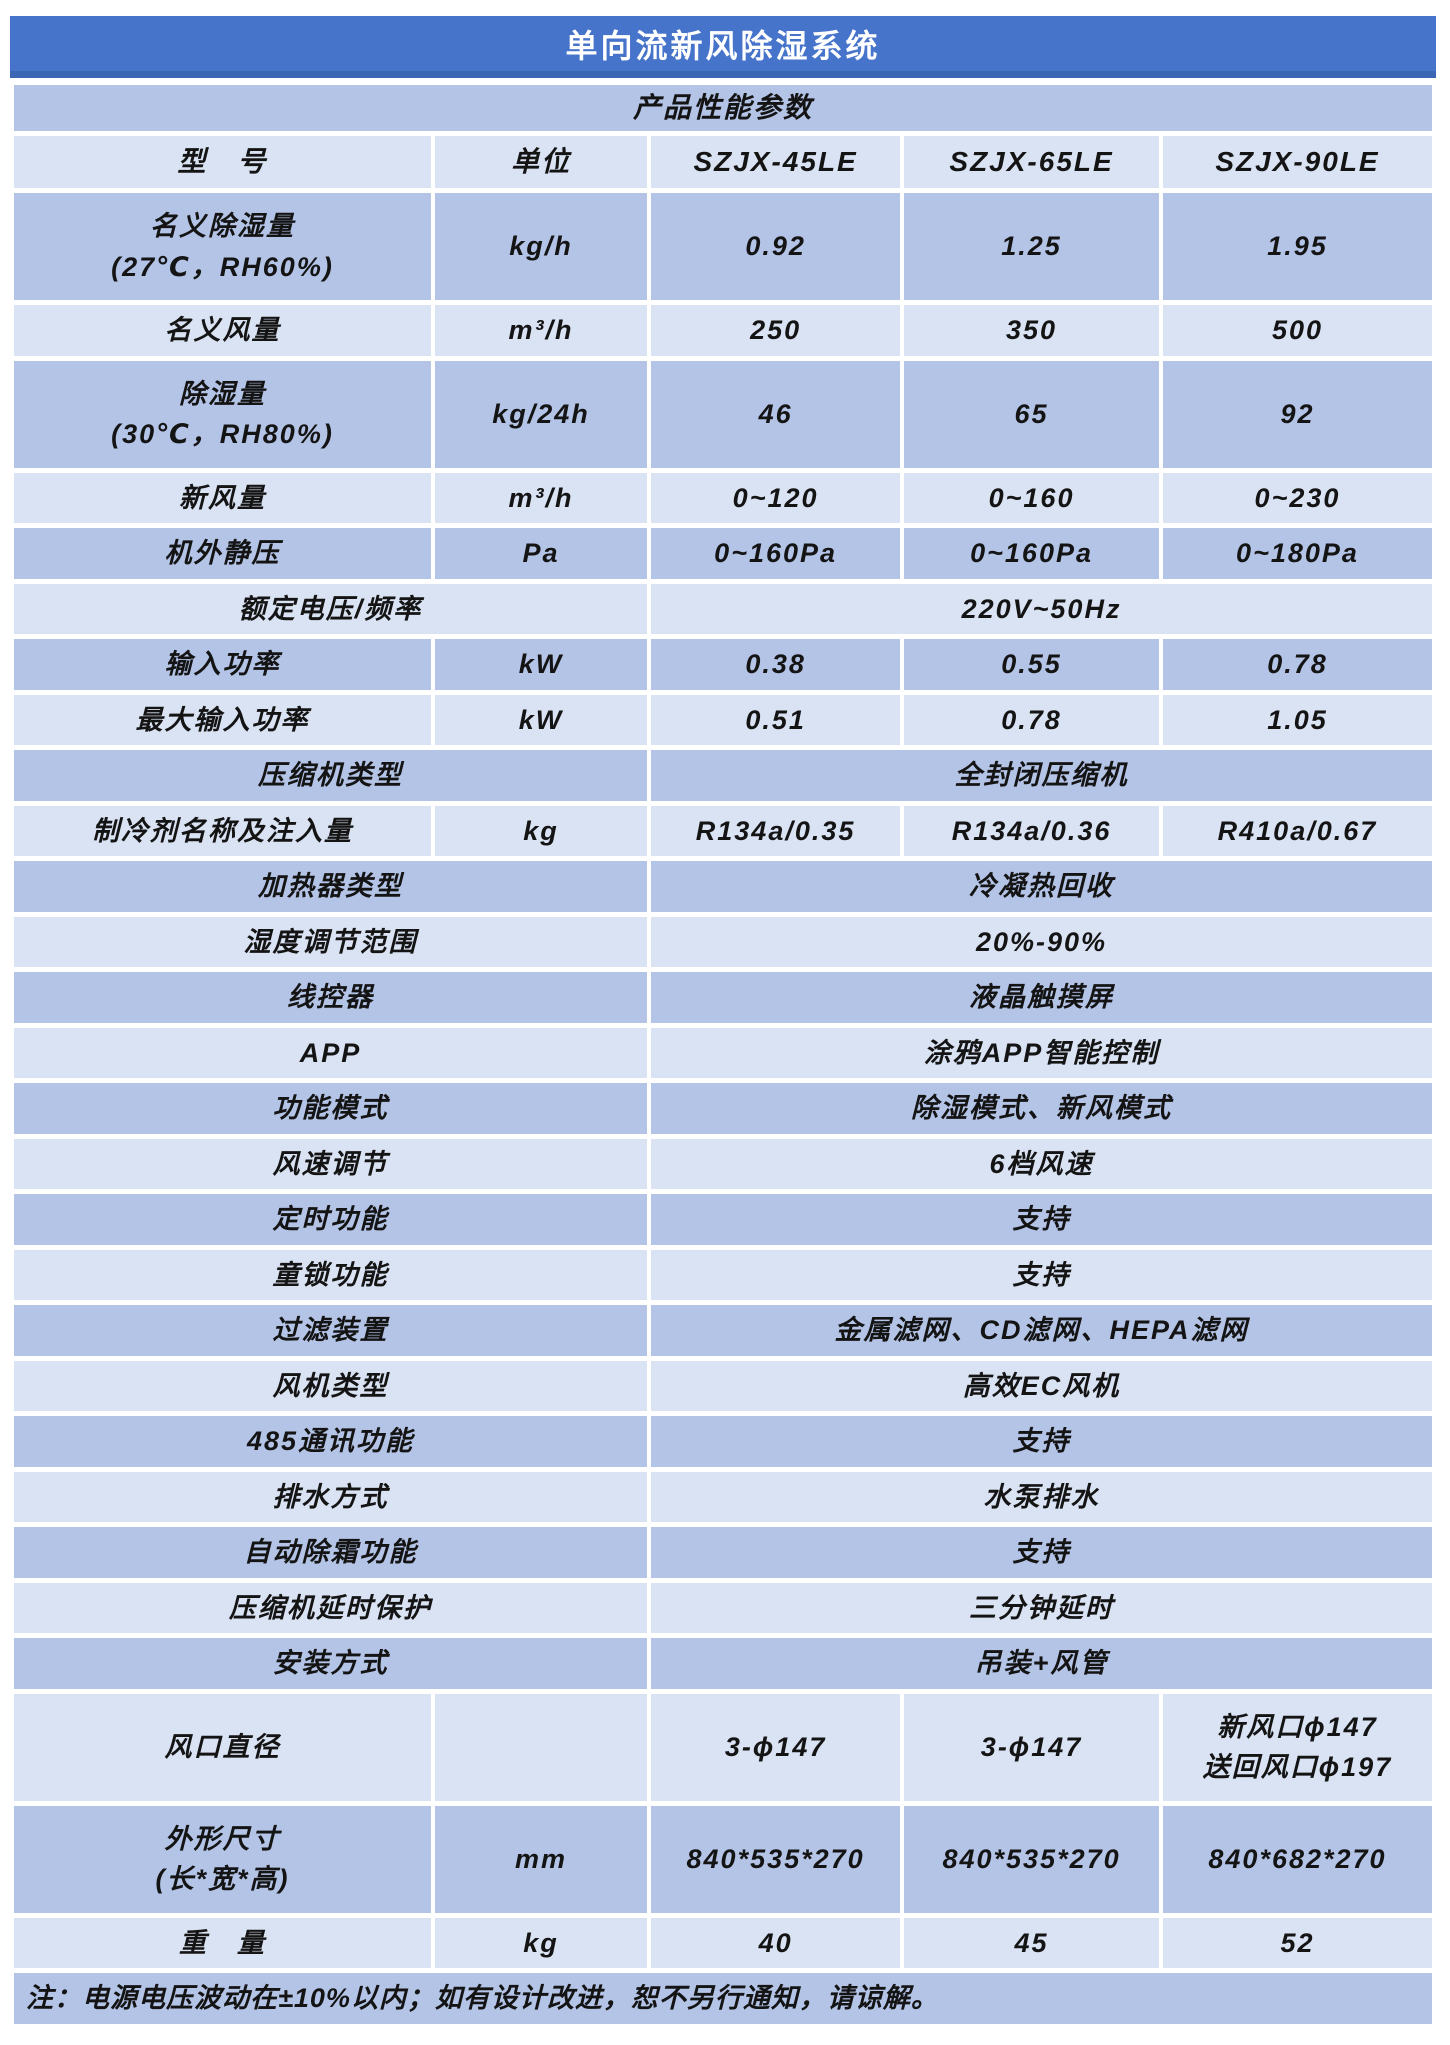 This screenshot has height=2045, width=1450. I want to click on spec-label: 功能模式, so click(330, 1108).